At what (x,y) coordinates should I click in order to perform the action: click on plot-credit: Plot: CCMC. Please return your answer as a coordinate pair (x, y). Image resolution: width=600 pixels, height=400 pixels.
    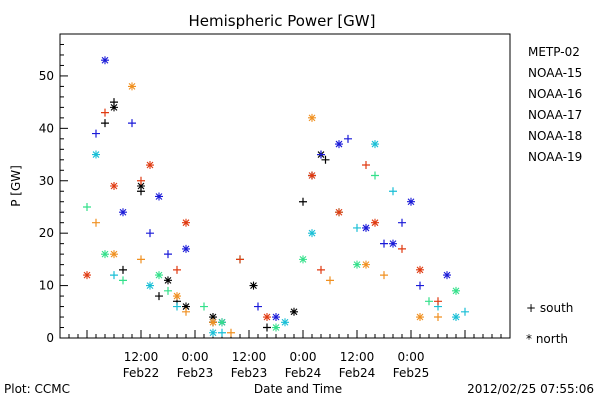
    Looking at the image, I should click on (37, 389).